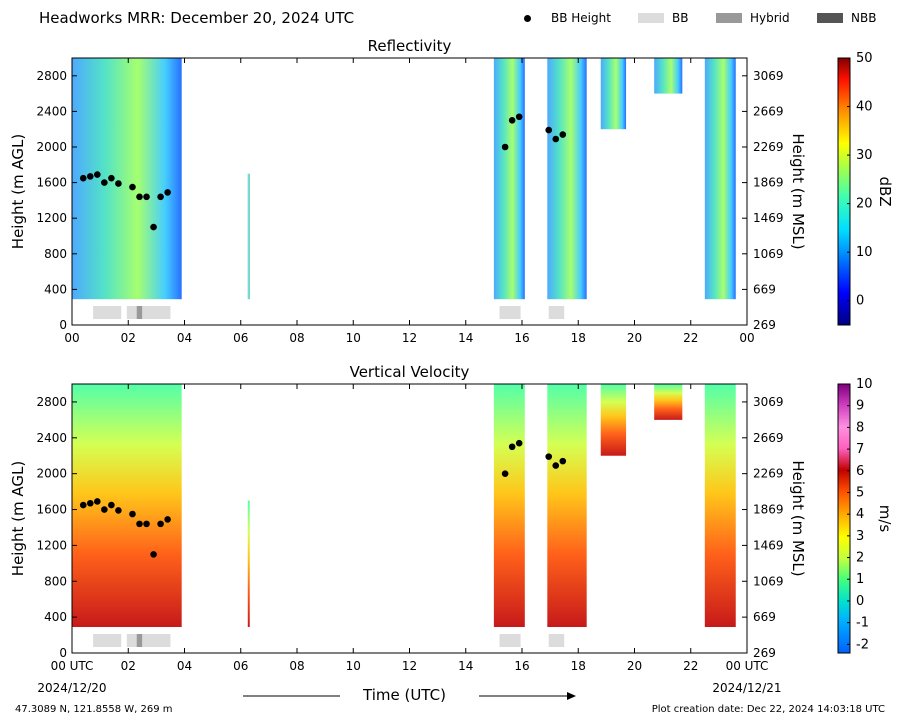 The height and width of the screenshot is (725, 900). Describe the element at coordinates (63, 653) in the screenshot. I see `y-tick-label: 0` at that location.